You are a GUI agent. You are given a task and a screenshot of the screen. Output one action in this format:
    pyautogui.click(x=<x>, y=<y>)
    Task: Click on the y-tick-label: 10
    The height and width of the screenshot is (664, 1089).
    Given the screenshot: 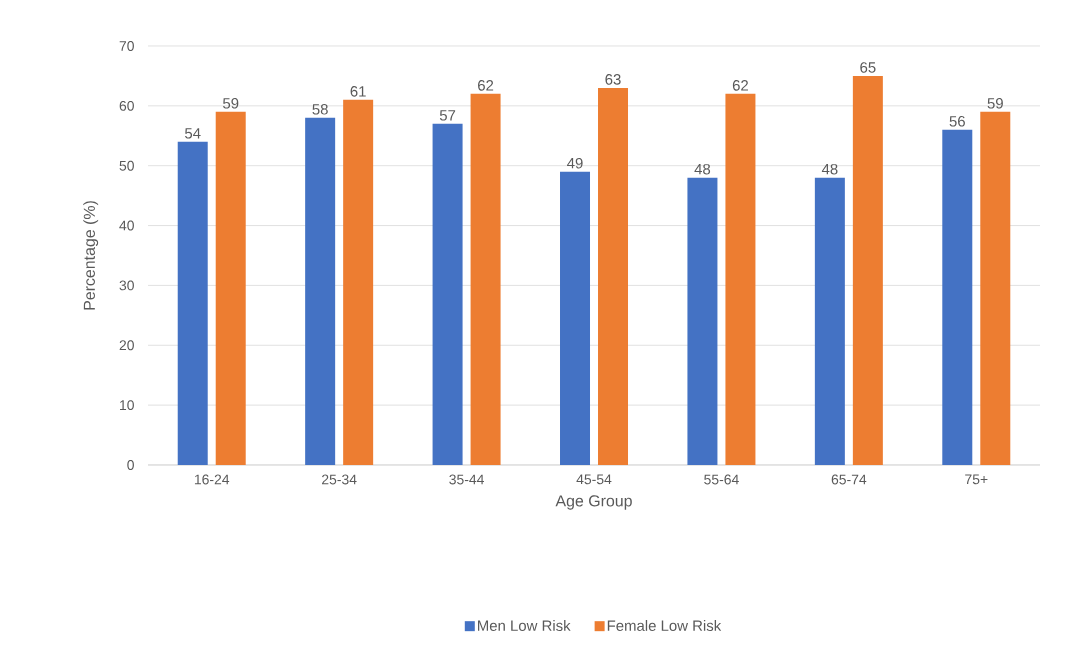 What is the action you would take?
    pyautogui.click(x=127, y=405)
    